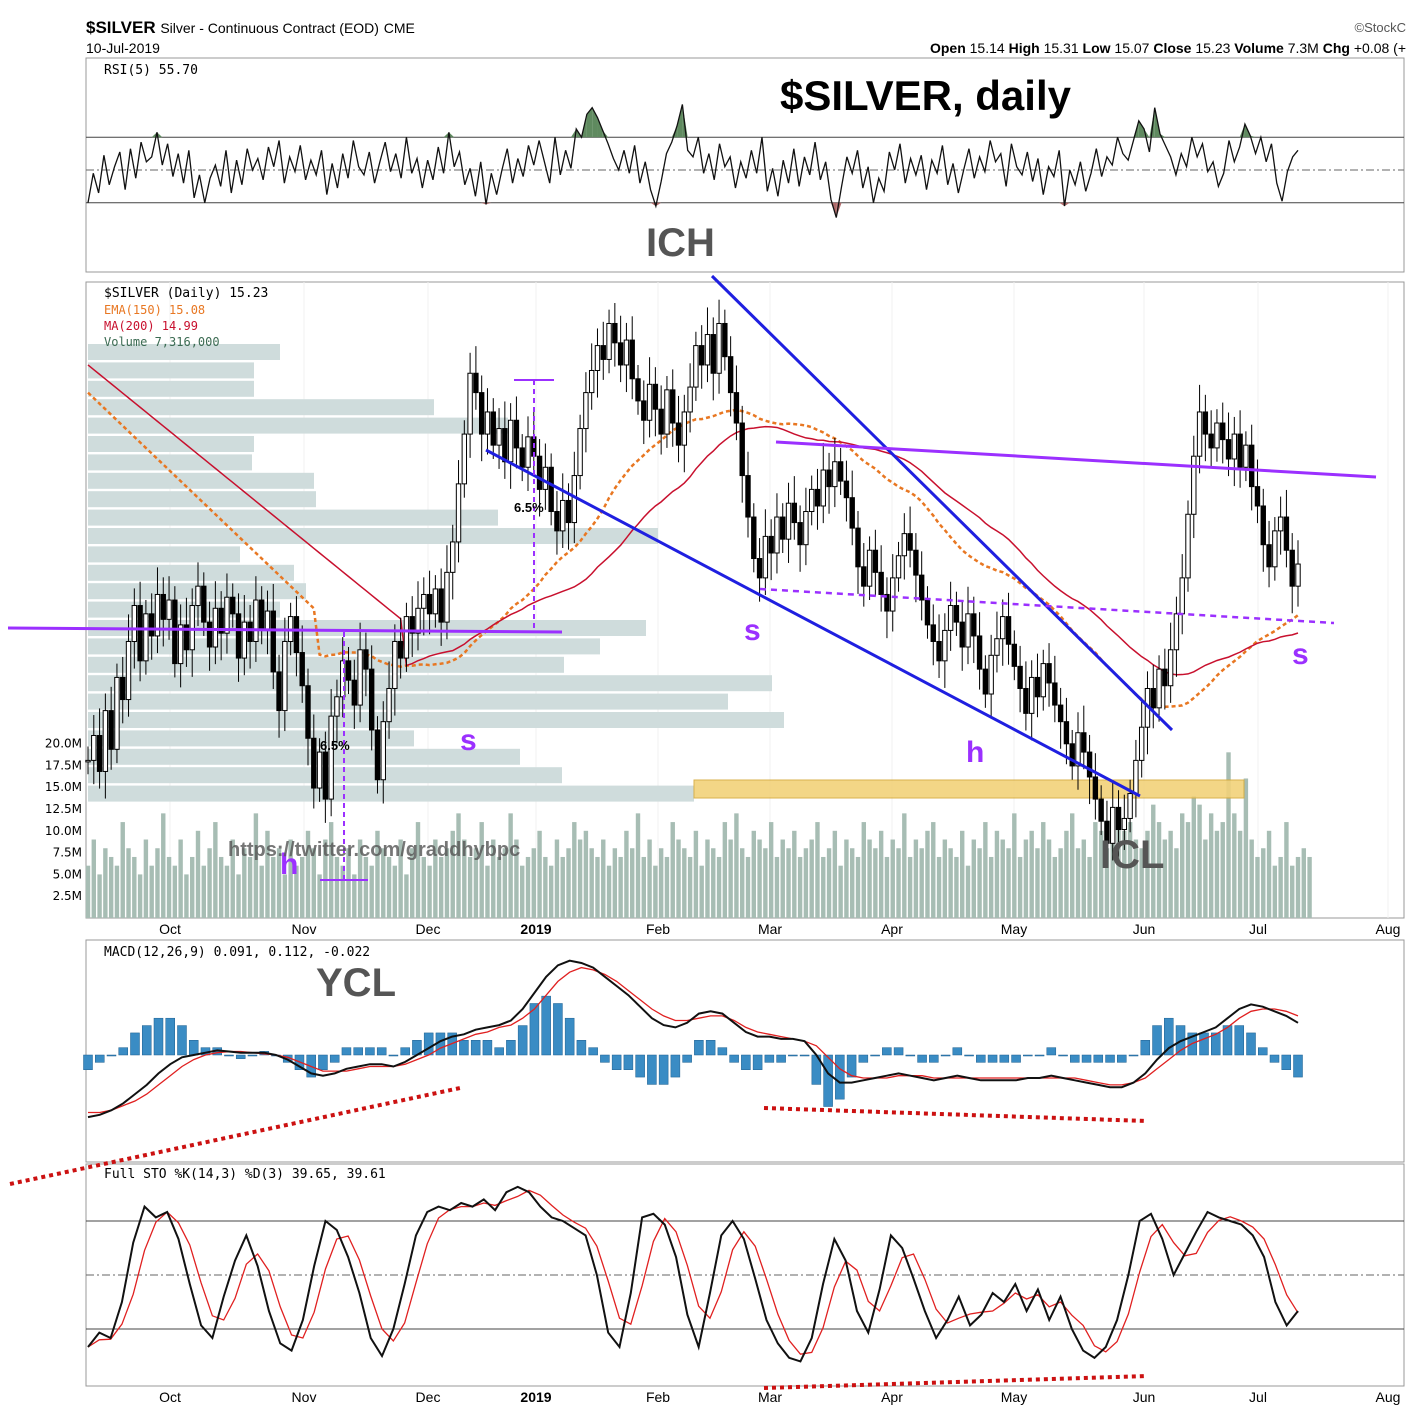 This screenshot has height=1414, width=1412. I want to click on x-tick-label: Aug, so click(1388, 1397).